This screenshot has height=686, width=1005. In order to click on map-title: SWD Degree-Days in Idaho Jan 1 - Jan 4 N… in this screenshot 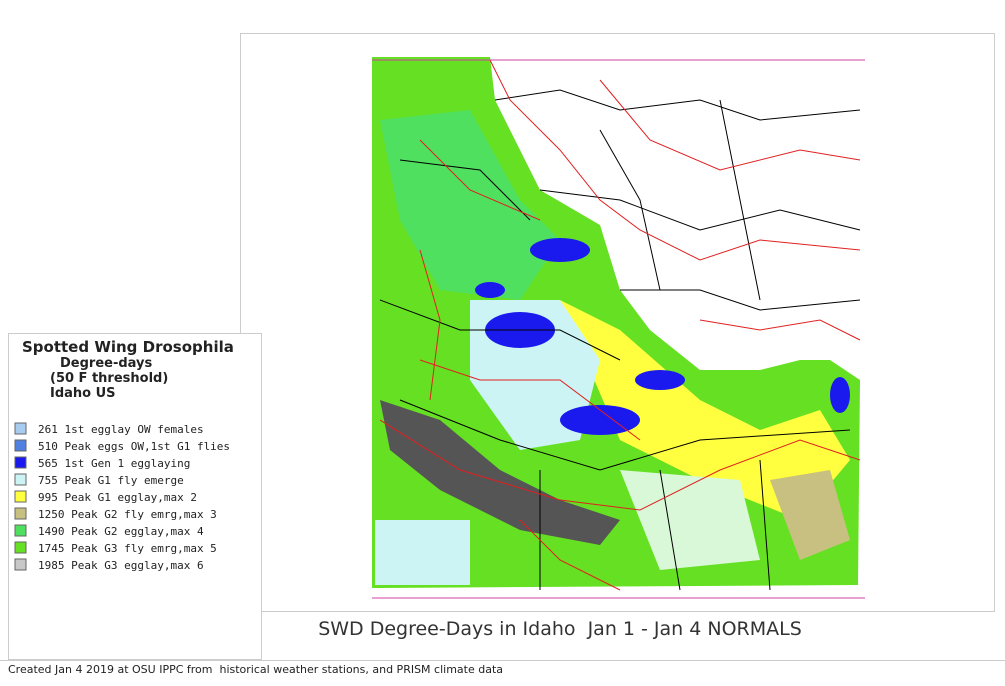, I will do `click(560, 629)`.